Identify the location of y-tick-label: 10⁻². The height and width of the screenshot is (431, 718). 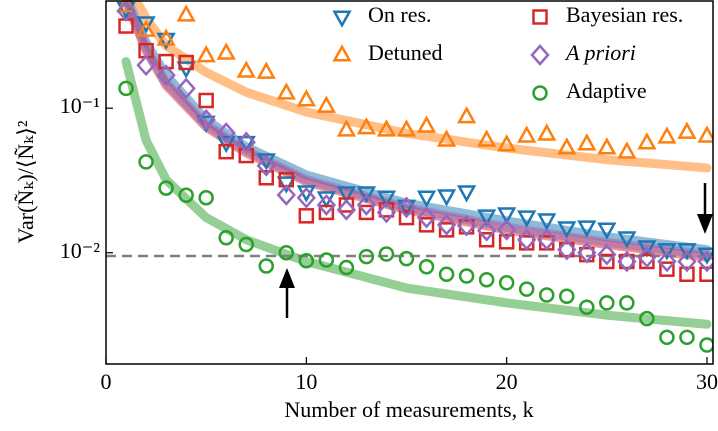
(80, 250).